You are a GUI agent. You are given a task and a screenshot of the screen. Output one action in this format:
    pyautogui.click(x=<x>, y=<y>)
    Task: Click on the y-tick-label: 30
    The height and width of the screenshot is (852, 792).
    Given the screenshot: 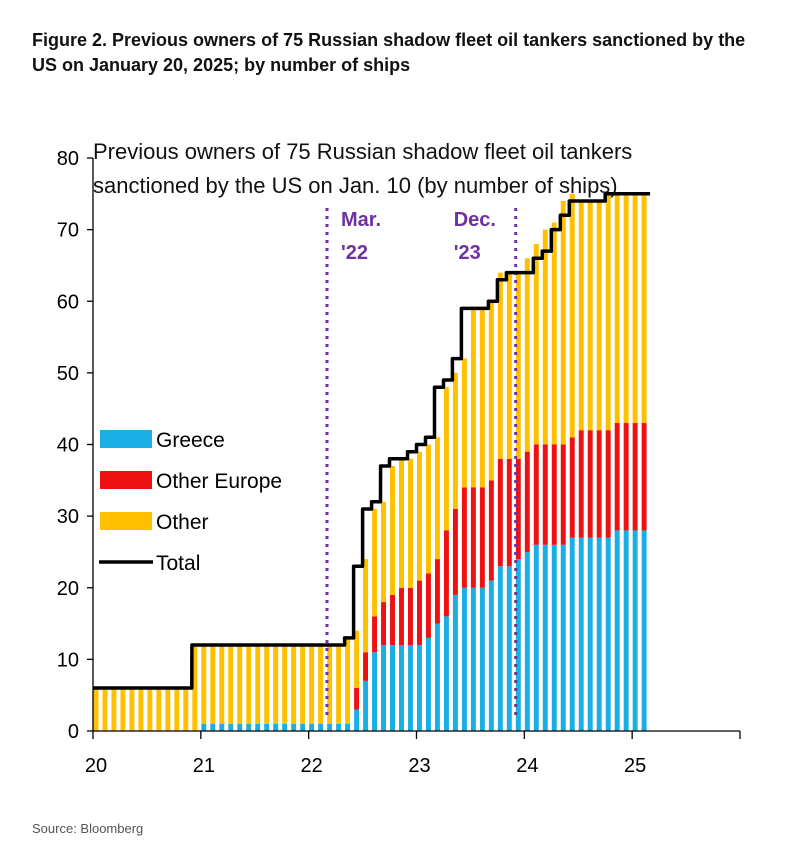 What is the action you would take?
    pyautogui.click(x=68, y=517)
    